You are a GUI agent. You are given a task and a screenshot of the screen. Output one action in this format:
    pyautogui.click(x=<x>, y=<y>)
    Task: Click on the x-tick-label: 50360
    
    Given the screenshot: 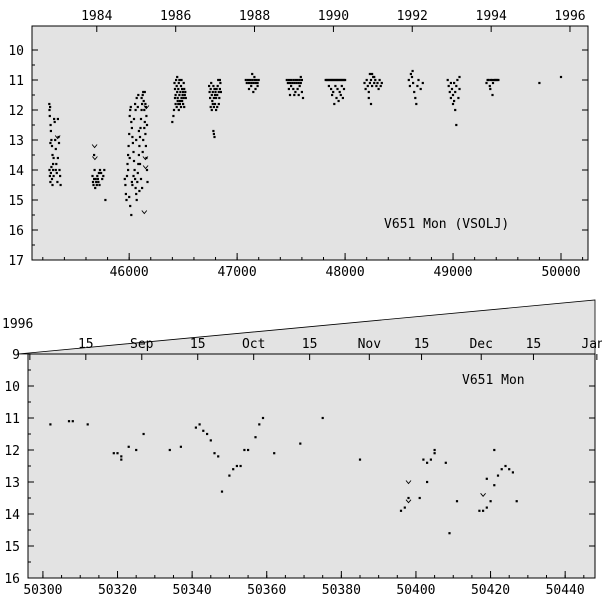 What is the action you would take?
    pyautogui.click(x=266, y=590)
    